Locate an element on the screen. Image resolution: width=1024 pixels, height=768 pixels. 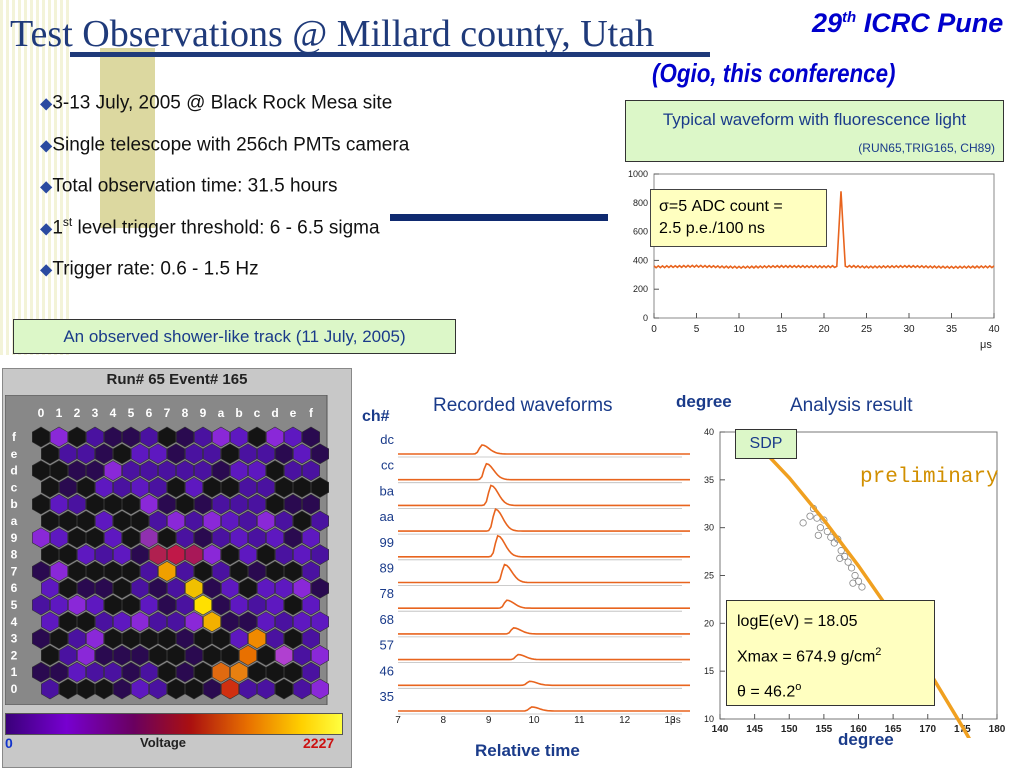
row-label: c is located at coordinates (14, 487).